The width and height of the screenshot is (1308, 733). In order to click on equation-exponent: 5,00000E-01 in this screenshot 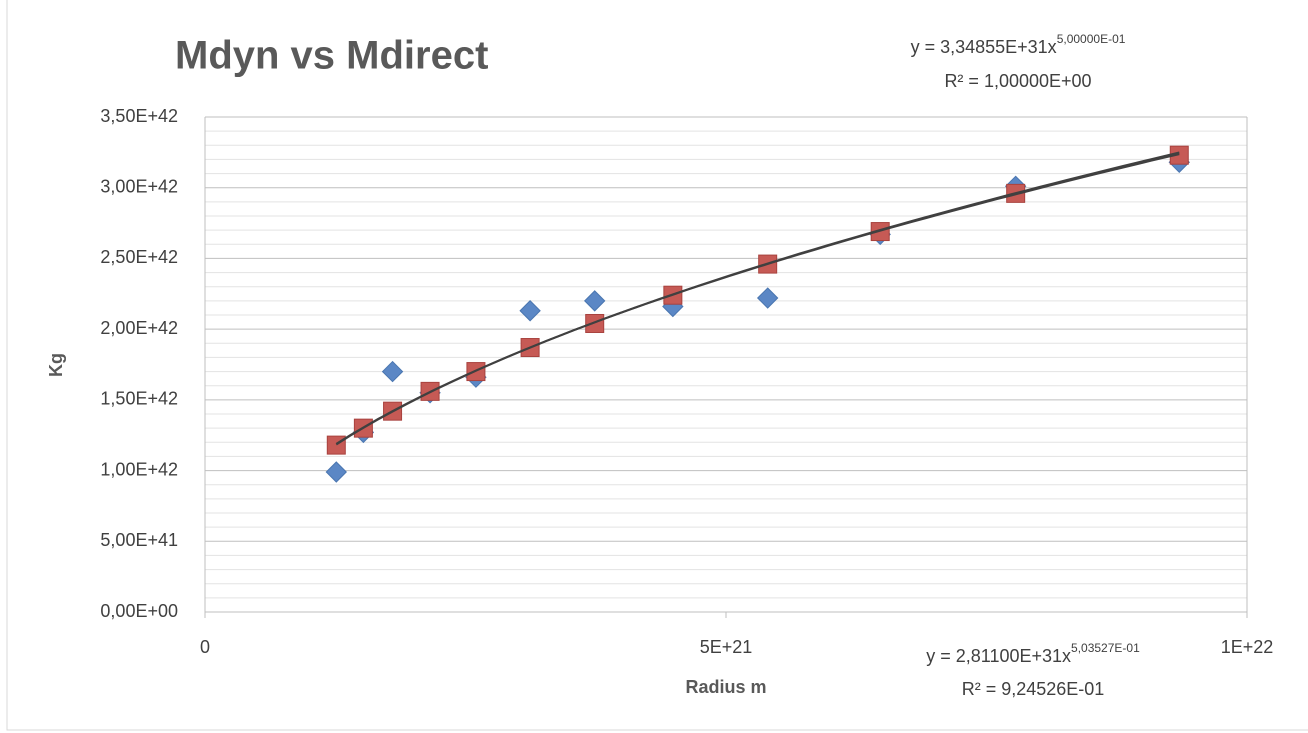, I will do `click(1091, 39)`.